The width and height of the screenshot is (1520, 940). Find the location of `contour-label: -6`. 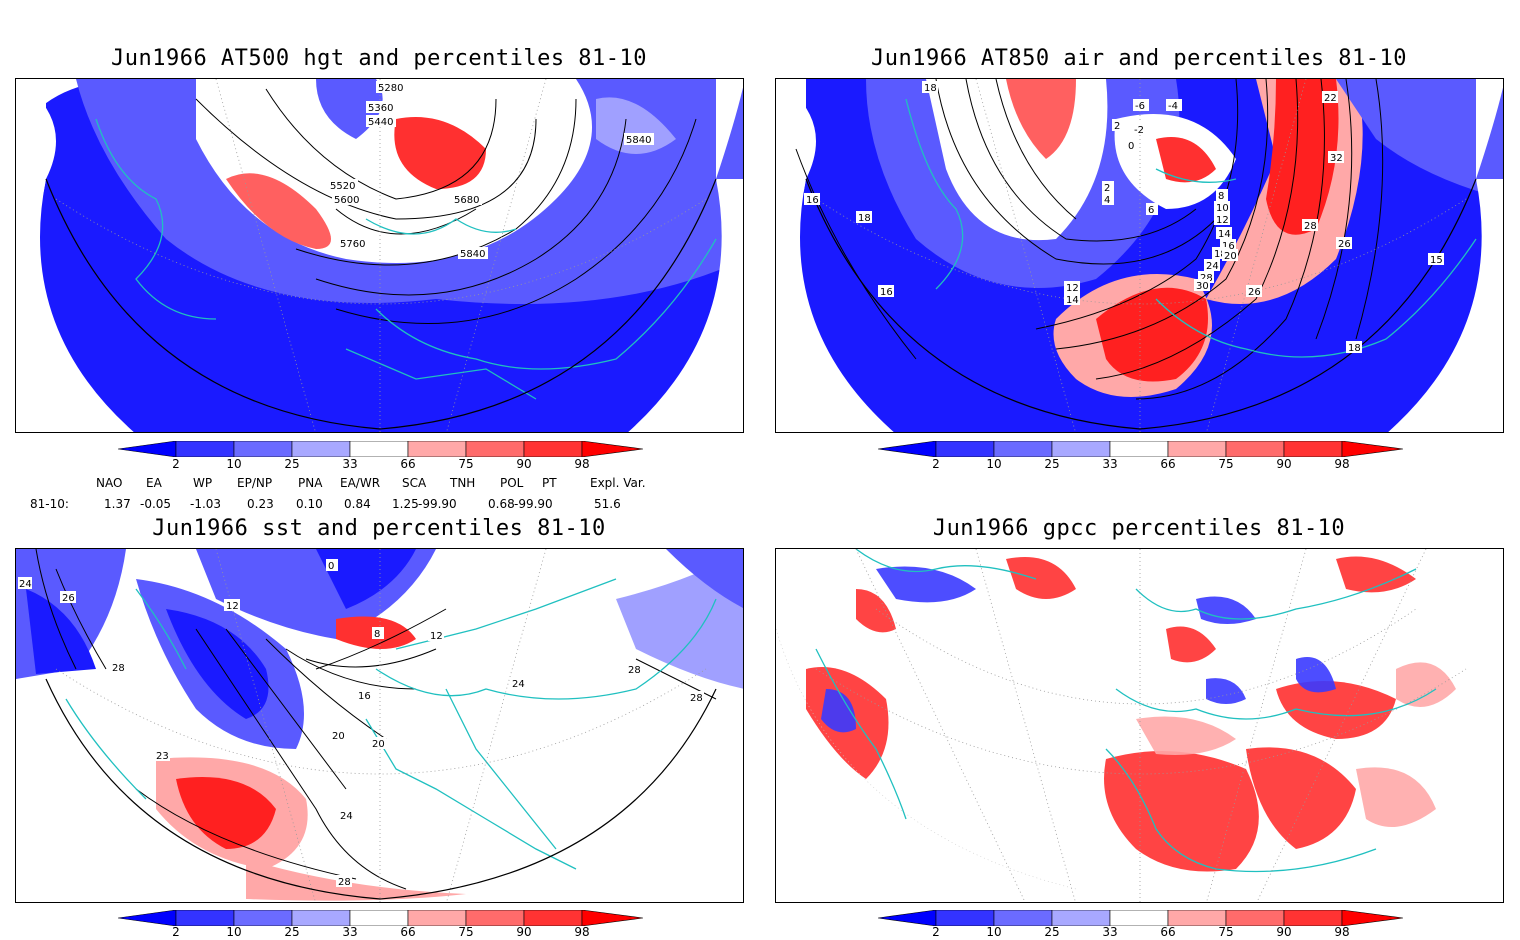

contour-label: -6 is located at coordinates (1140, 106).